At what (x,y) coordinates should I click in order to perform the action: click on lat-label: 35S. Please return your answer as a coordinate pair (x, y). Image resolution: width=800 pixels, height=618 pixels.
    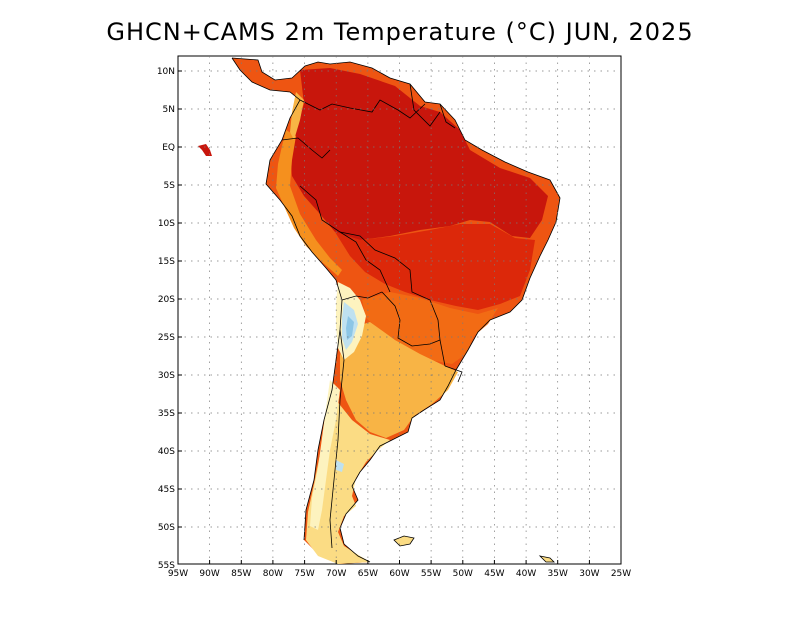
    Looking at the image, I should click on (166, 414).